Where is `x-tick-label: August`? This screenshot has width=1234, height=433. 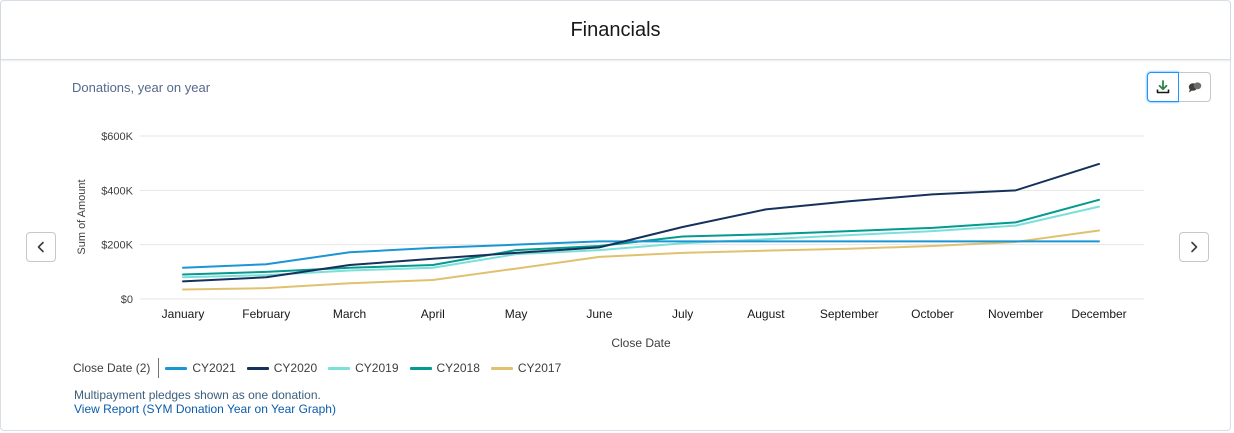 x-tick-label: August is located at coordinates (766, 314).